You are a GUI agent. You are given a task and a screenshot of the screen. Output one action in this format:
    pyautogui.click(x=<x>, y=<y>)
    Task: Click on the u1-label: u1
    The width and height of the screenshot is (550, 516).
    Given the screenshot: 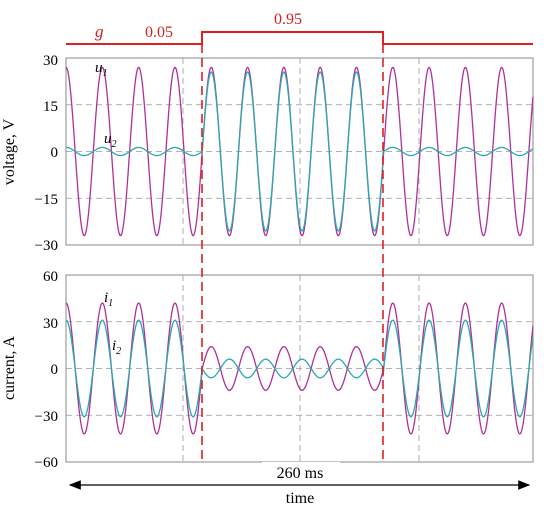 What is the action you would take?
    pyautogui.click(x=101, y=69)
    